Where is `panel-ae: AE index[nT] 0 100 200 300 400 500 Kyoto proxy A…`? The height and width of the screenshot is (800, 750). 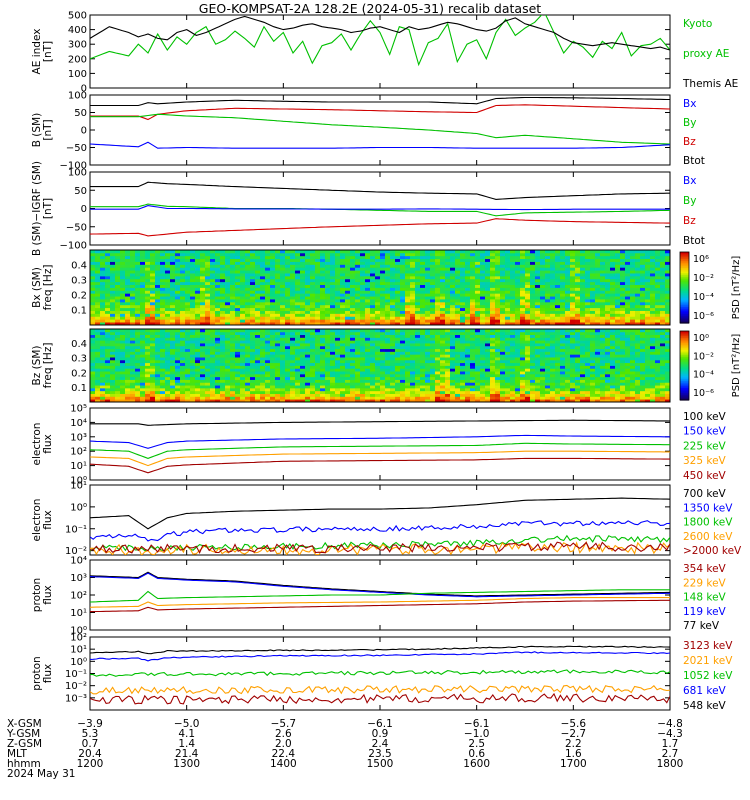
panel-ae: AE index[nT] 0 100 200 300 400 500 Kyoto proxy A… is located at coordinates (384, 53).